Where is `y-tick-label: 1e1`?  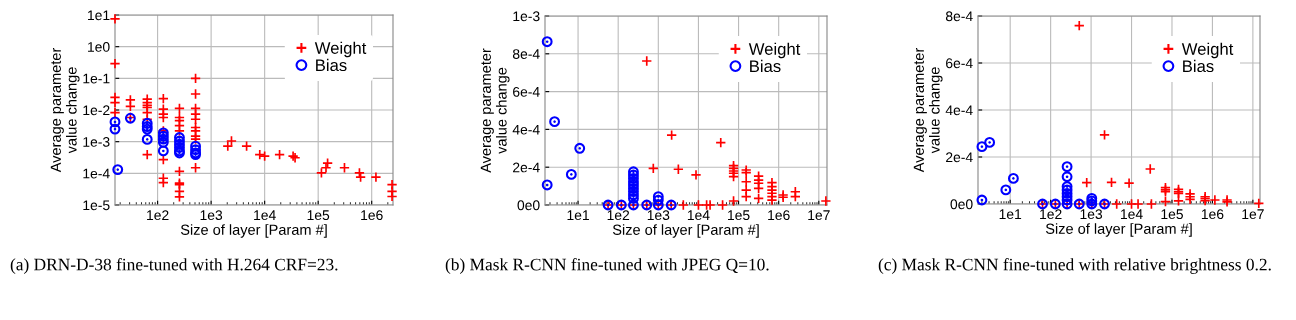
y-tick-label: 1e1 is located at coordinates (99, 15).